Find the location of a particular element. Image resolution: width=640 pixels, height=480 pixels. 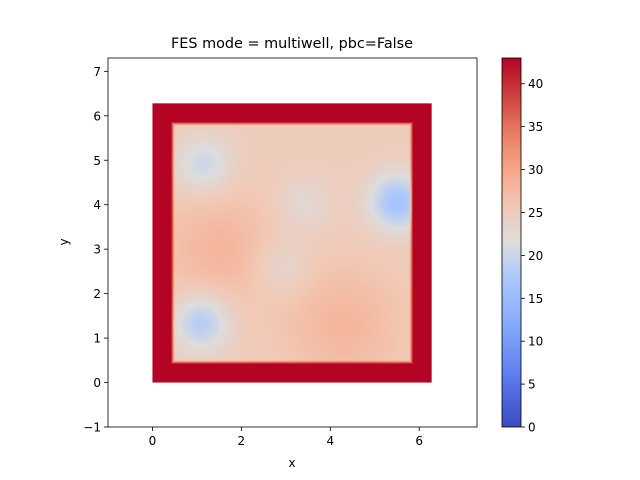

colorbar-ticks: 0 5 10 15 20 25 30 35 40 is located at coordinates (532, 256).